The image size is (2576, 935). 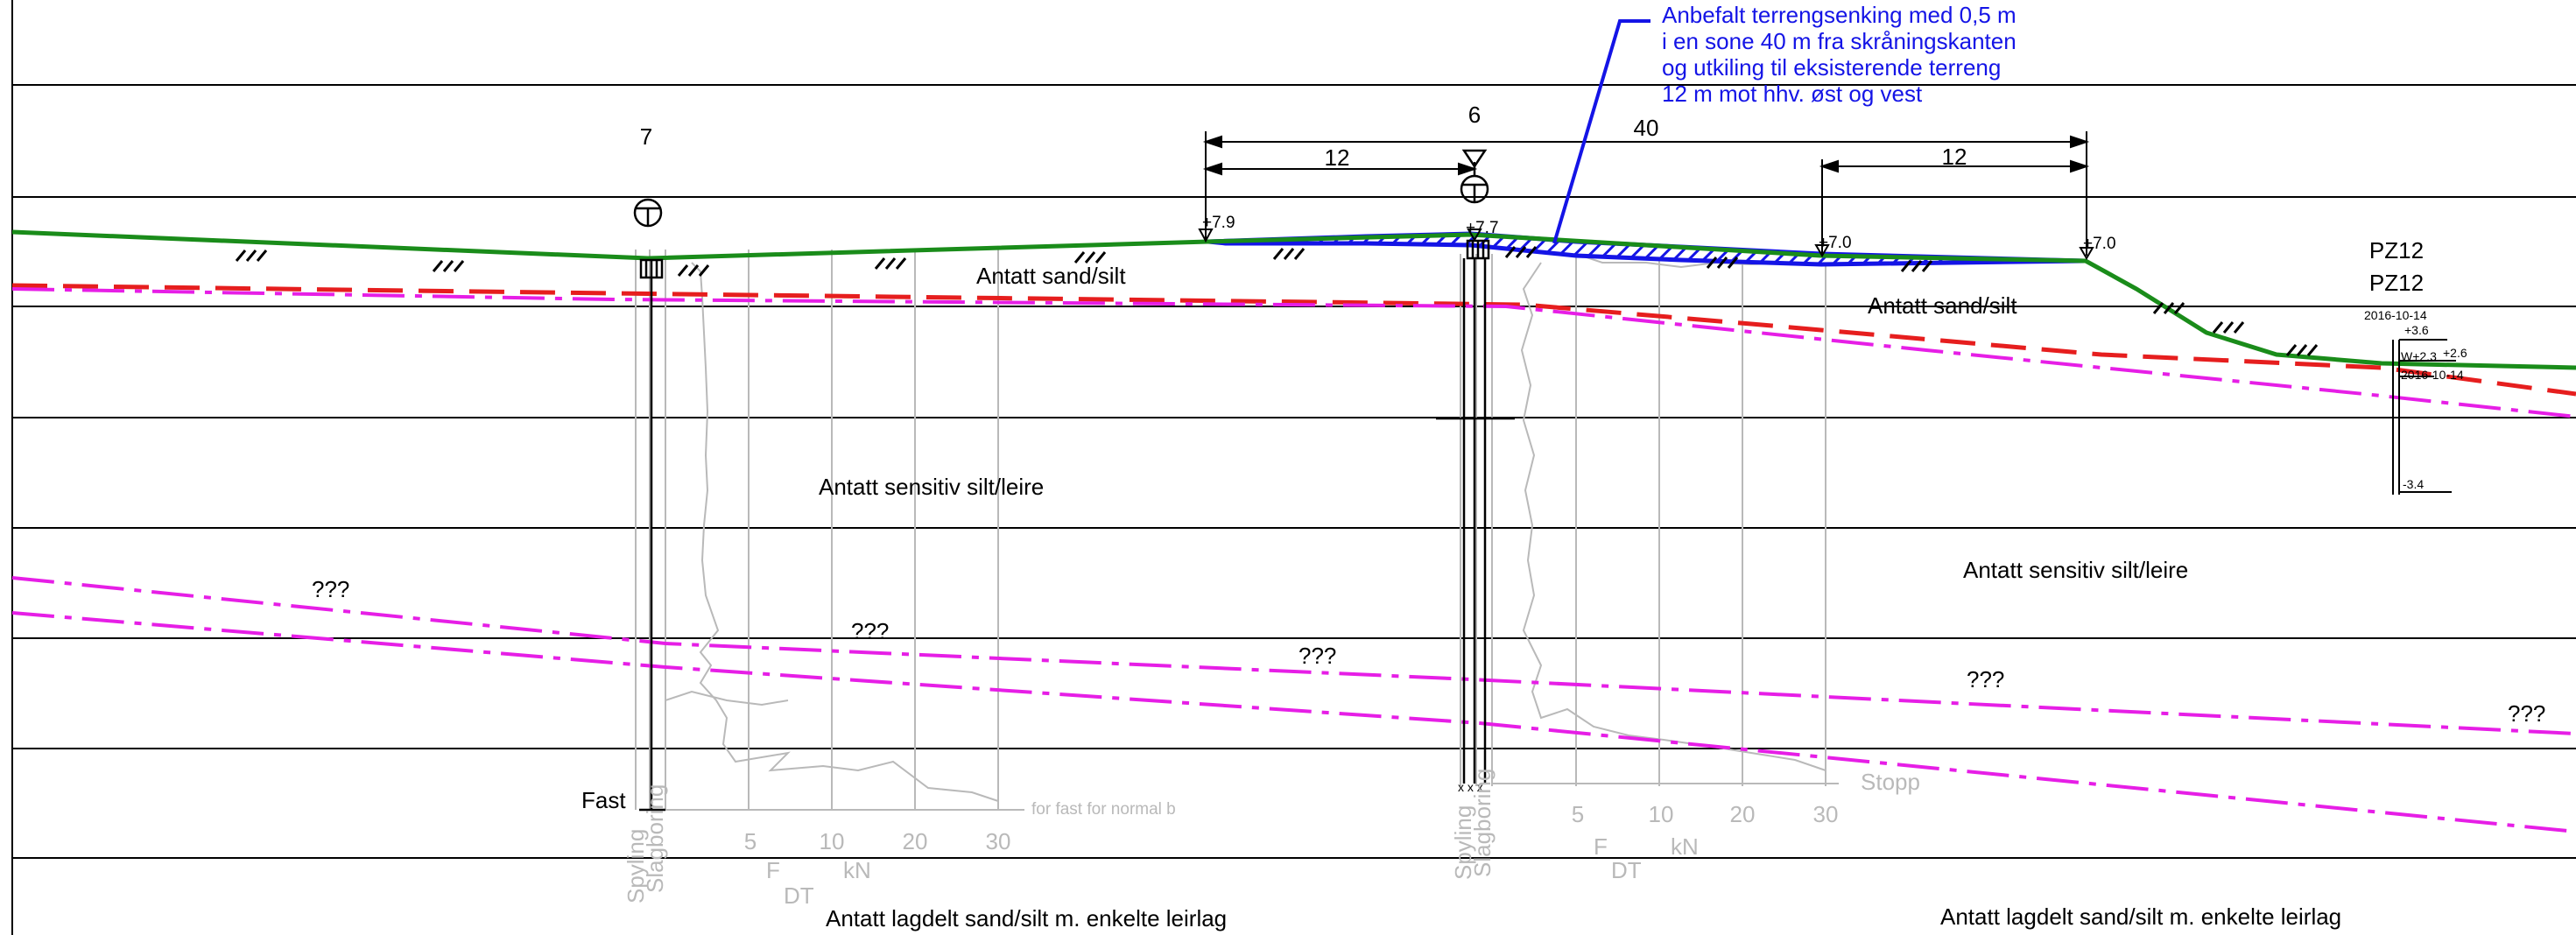 What do you see at coordinates (1826, 814) in the screenshot?
I see `sounding-6-tick-30: 30` at bounding box center [1826, 814].